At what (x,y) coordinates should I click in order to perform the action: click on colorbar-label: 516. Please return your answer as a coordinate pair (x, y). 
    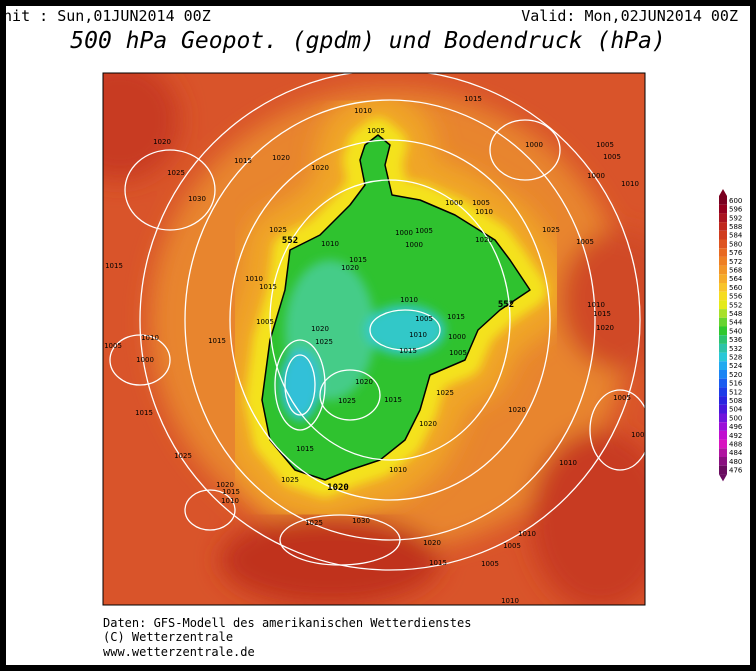
    Looking at the image, I should click on (736, 384).